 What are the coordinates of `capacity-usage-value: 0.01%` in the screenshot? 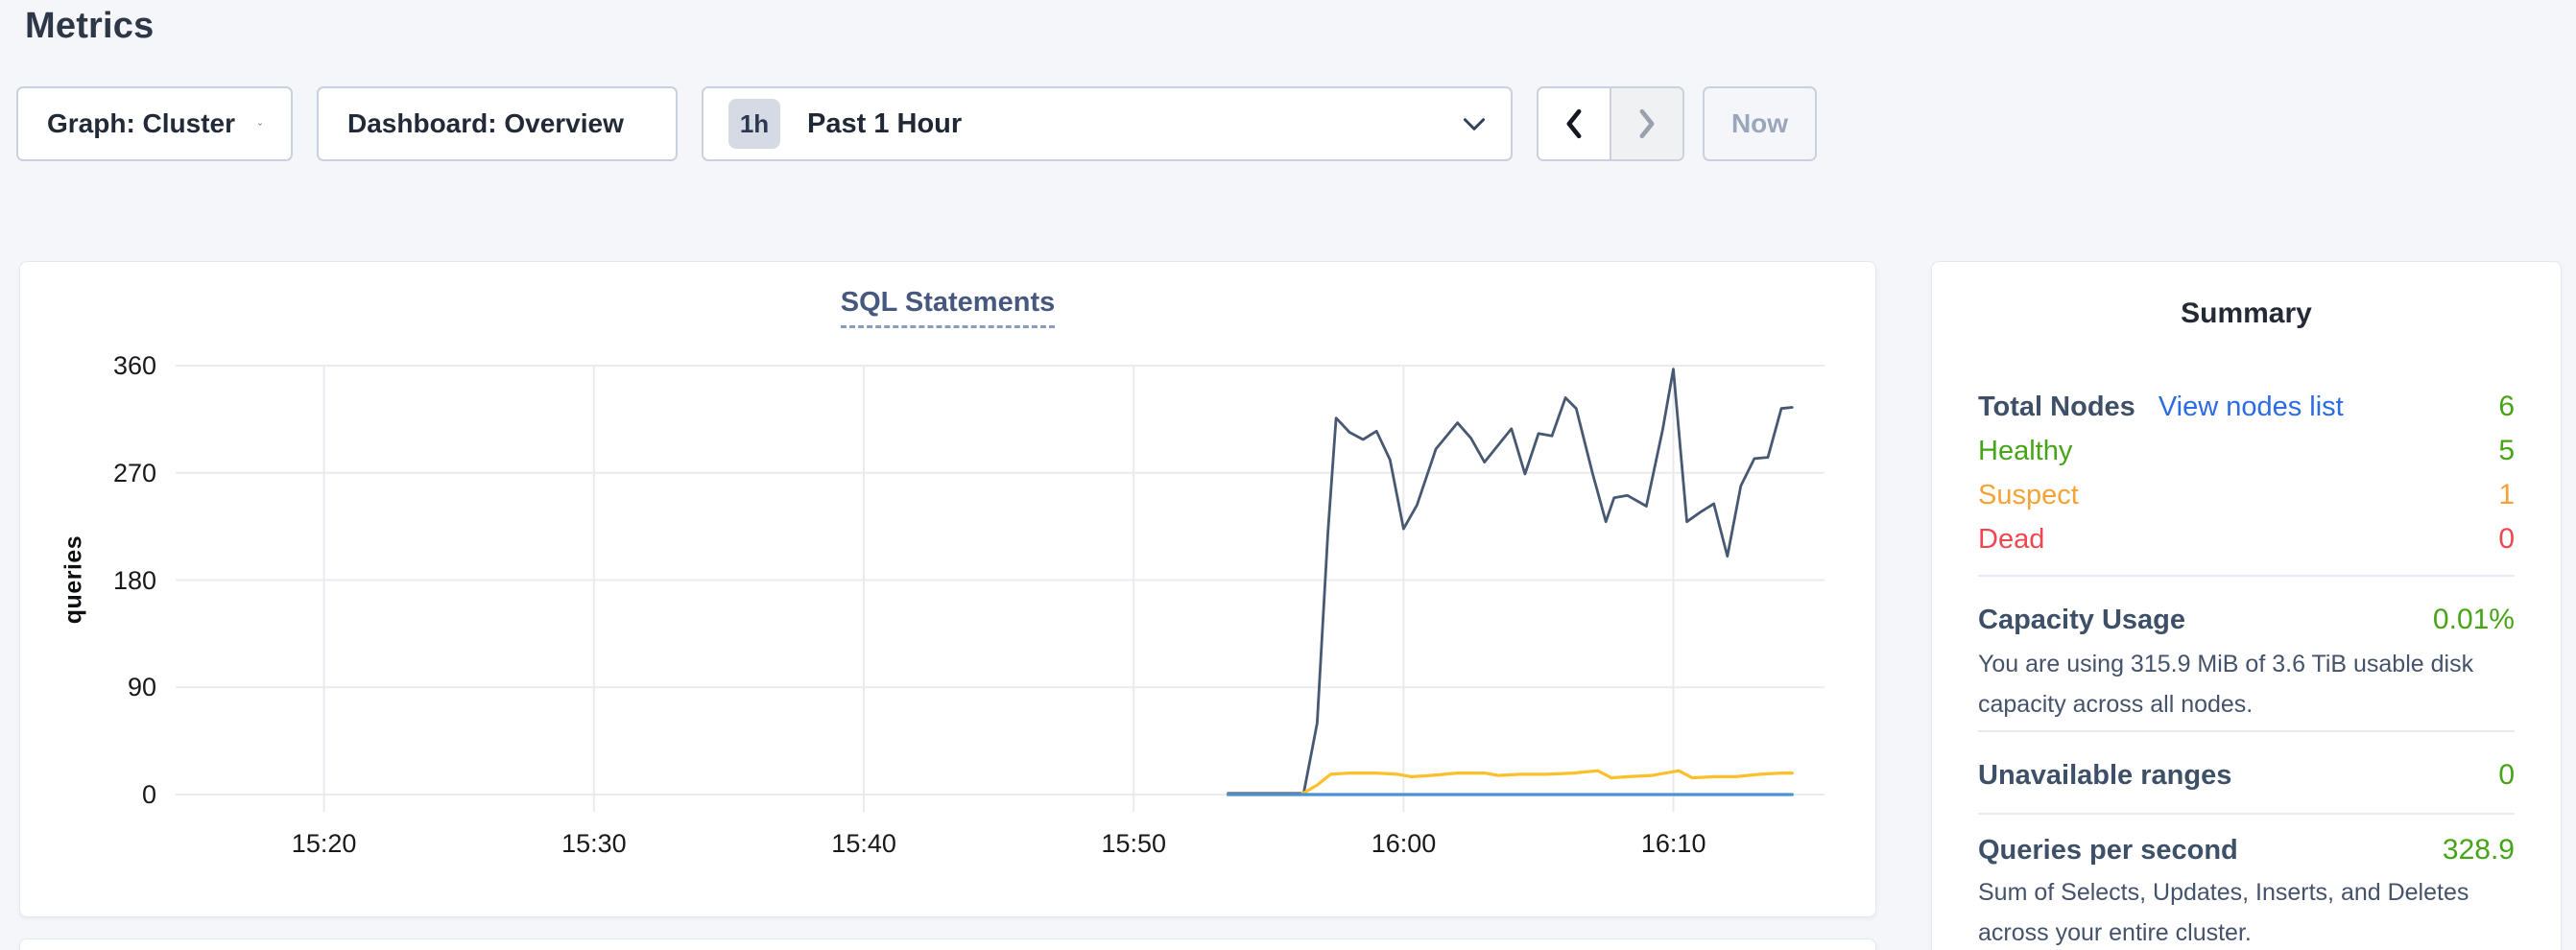 It's located at (2473, 619).